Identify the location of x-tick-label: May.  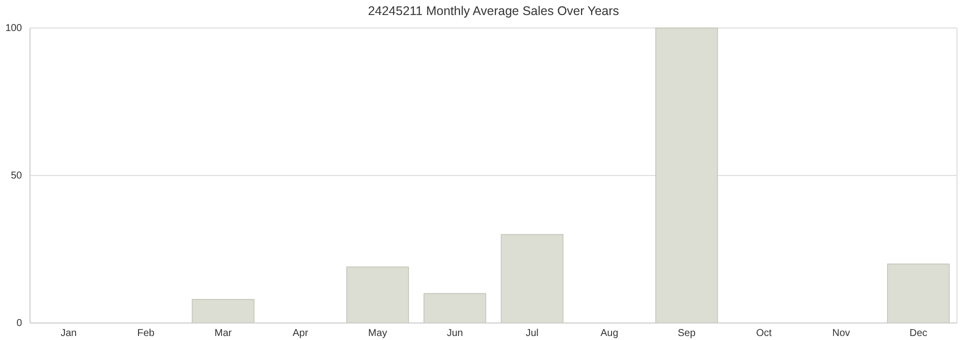
(378, 333).